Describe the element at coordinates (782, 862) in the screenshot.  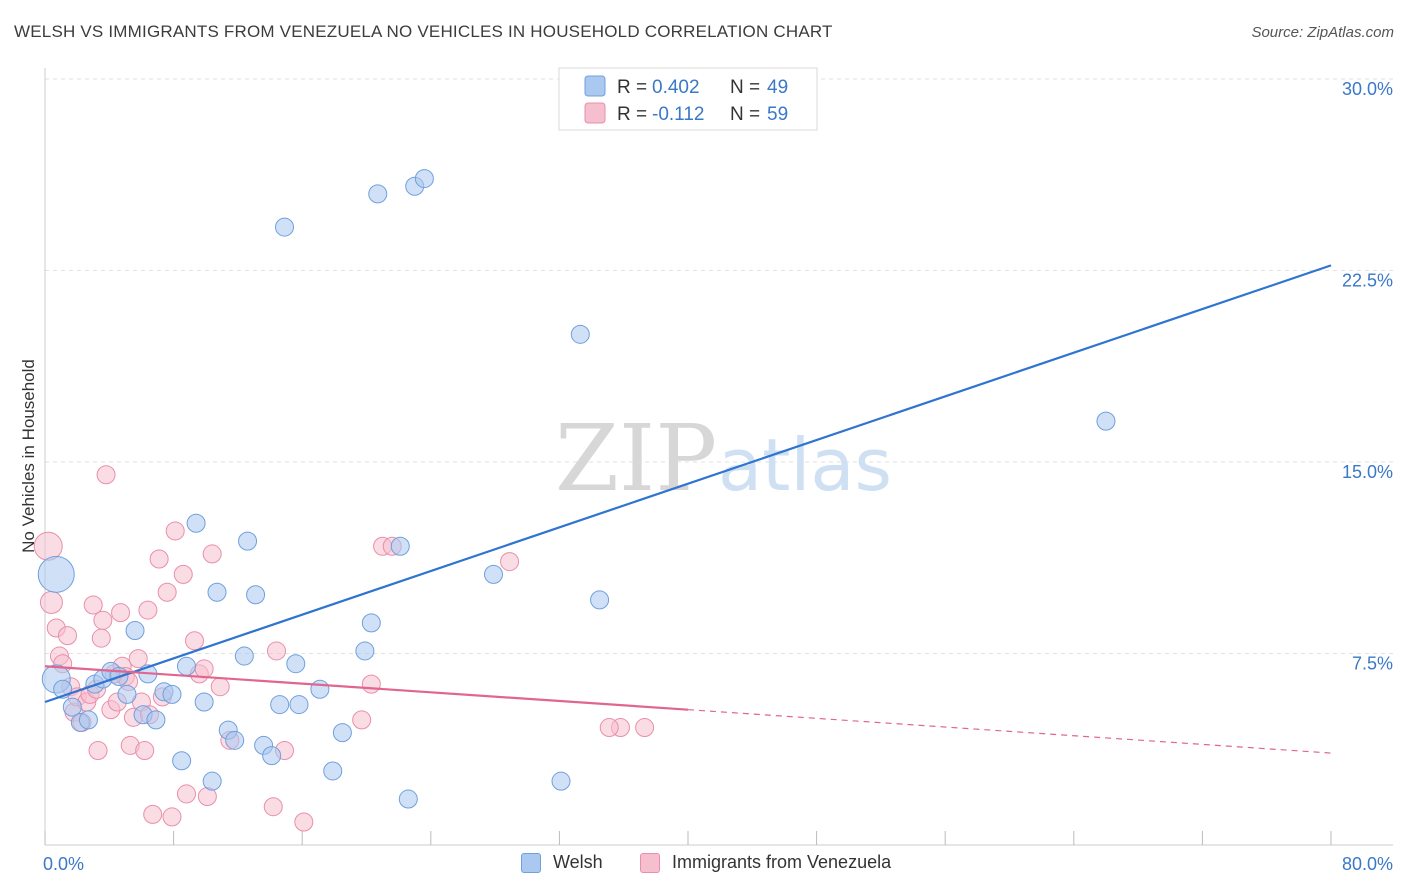
I see `legend-label-venezuela: Immigrants from Venezuela` at that location.